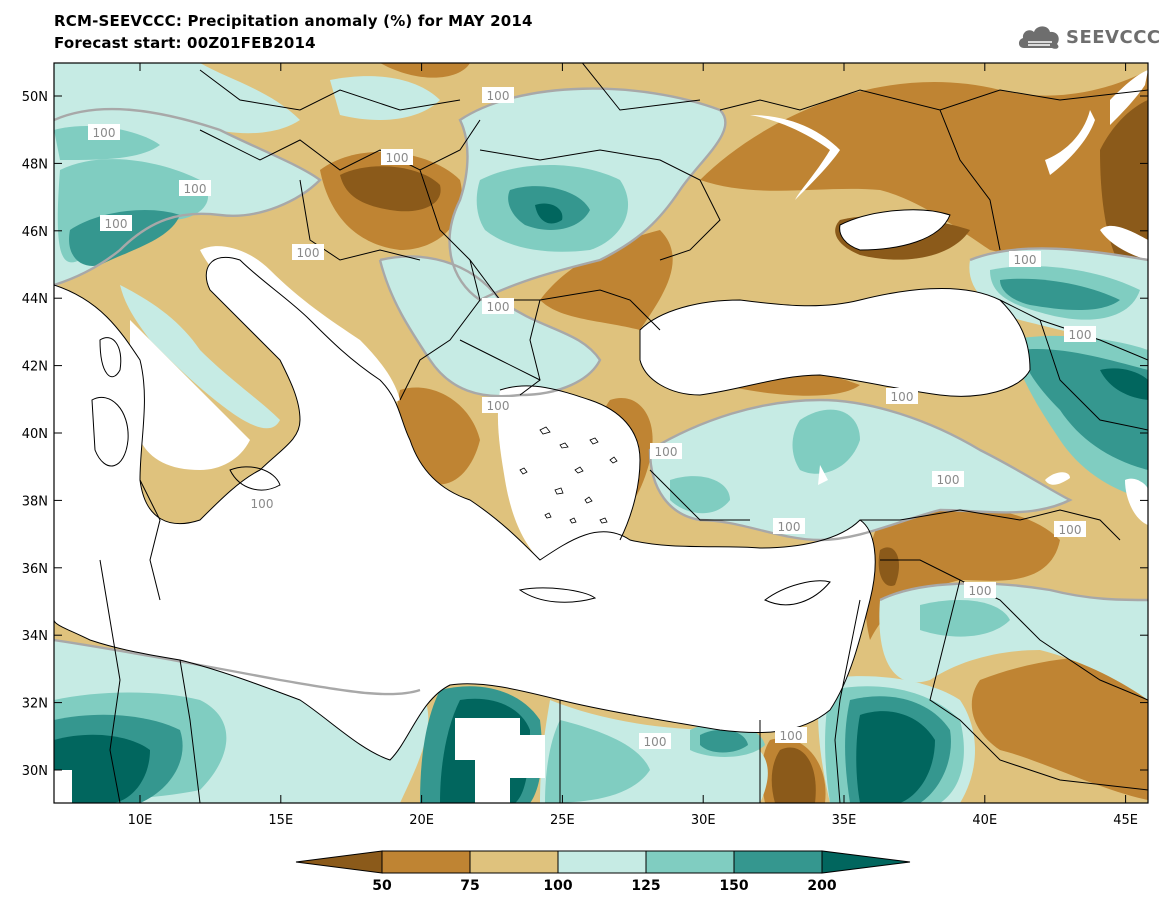  What do you see at coordinates (35, 636) in the screenshot?
I see `lat-label: 34N` at bounding box center [35, 636].